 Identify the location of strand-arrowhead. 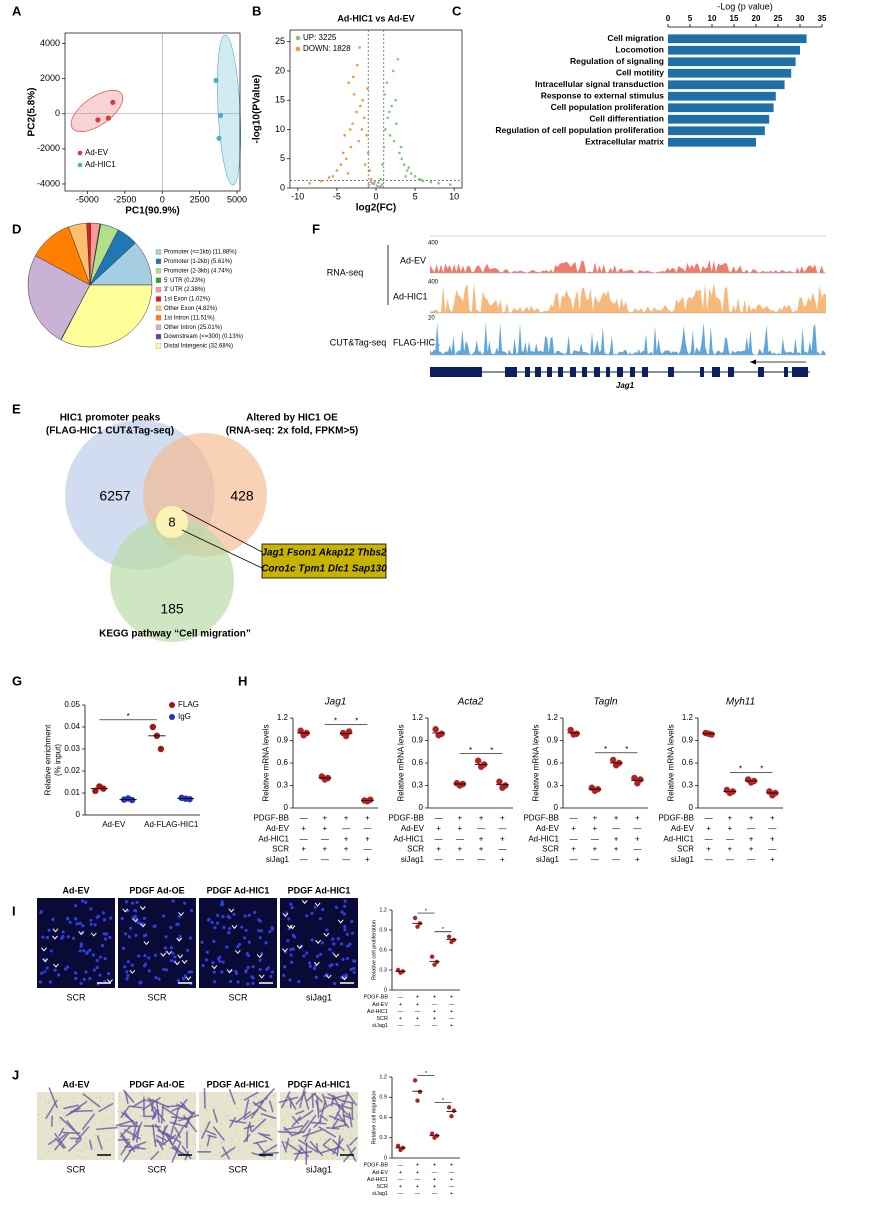
(753, 362).